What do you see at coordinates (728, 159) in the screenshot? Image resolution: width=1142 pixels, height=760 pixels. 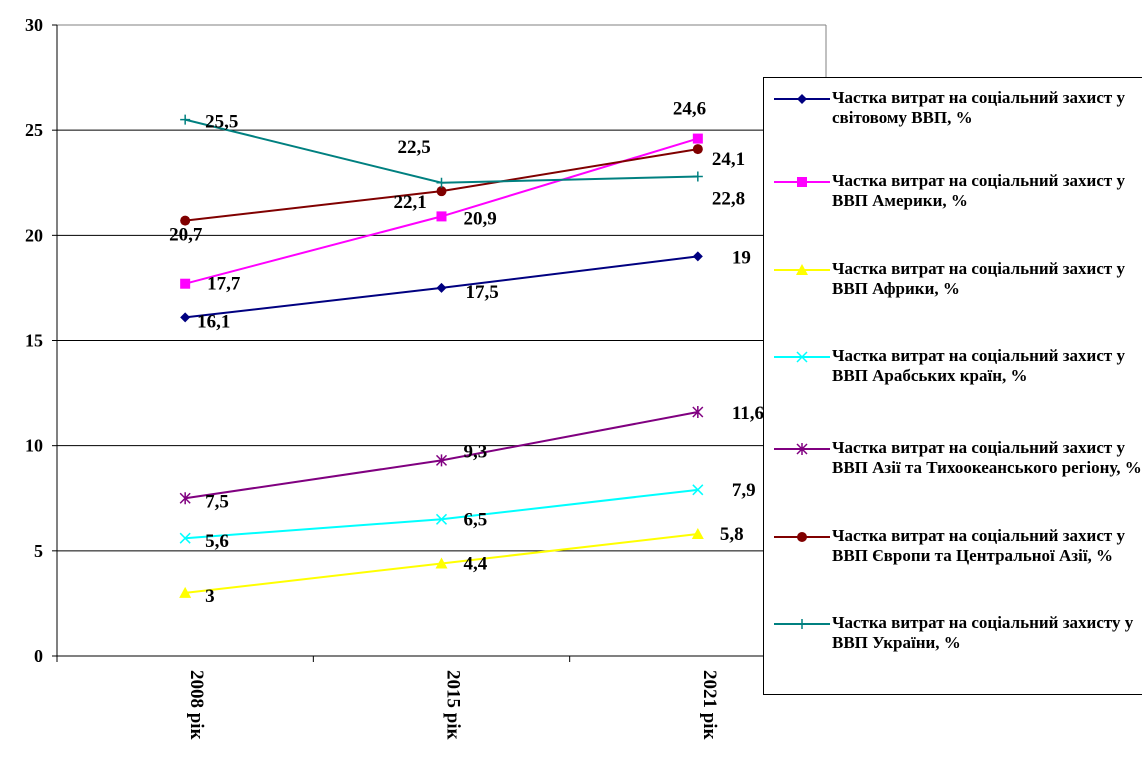 I see `data-label: 24,1` at bounding box center [728, 159].